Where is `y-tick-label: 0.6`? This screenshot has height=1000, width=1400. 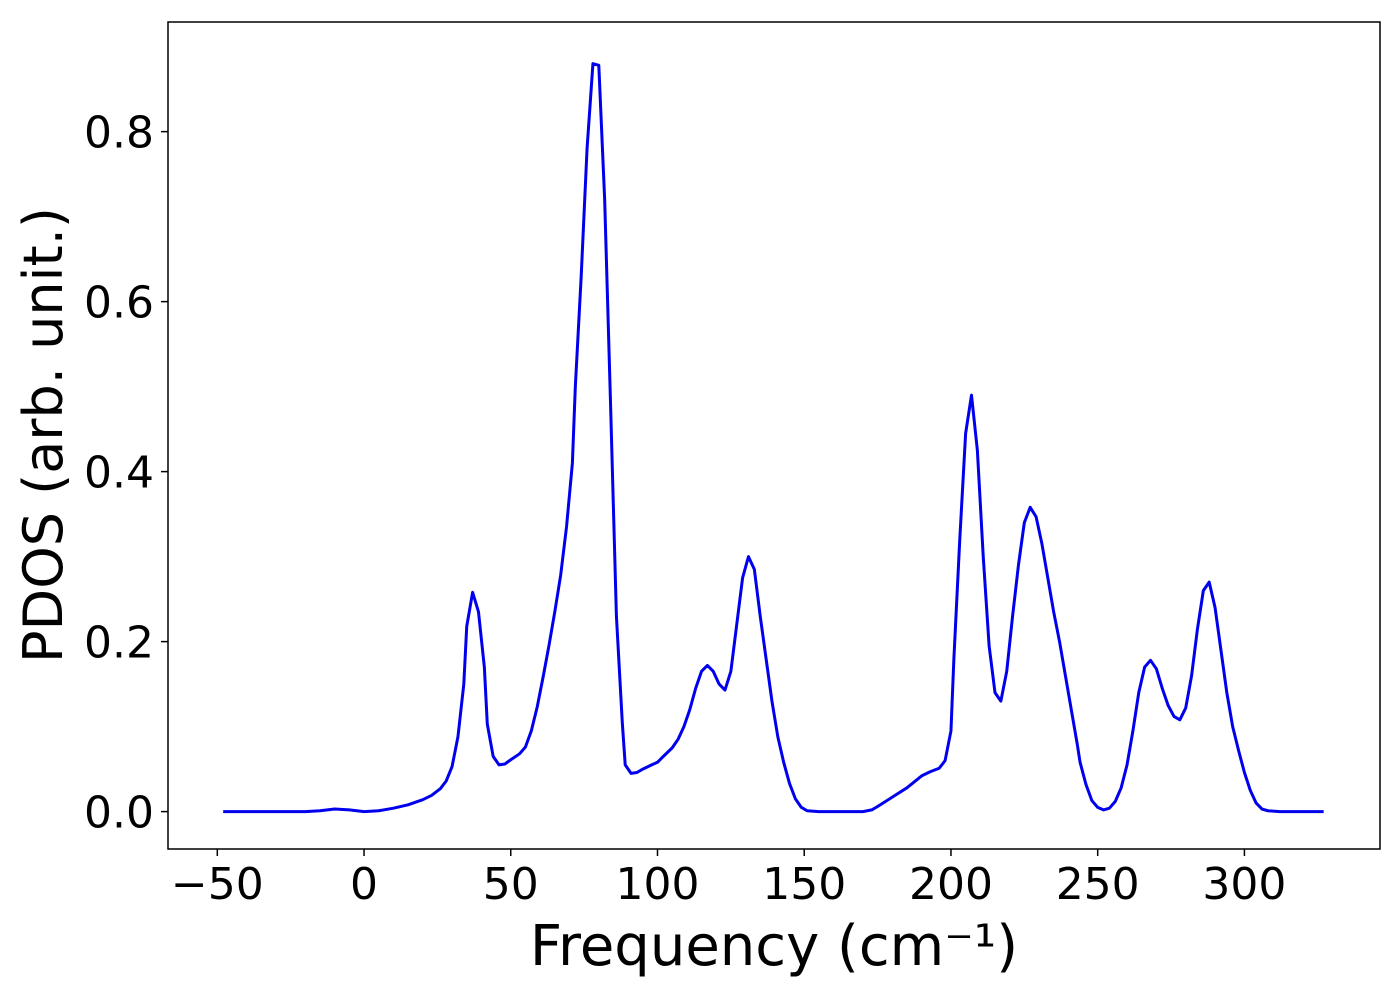 y-tick-label: 0.6 is located at coordinates (119, 303).